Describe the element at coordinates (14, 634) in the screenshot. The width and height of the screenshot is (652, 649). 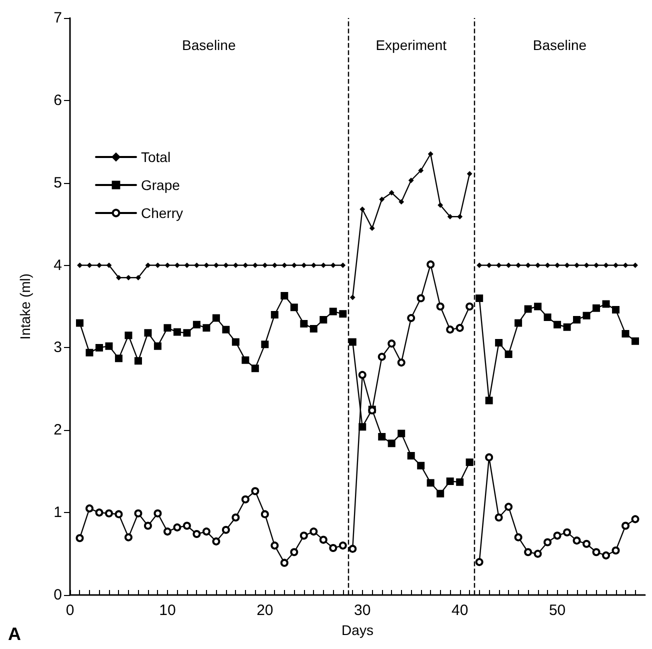
I see `text: A` at that location.